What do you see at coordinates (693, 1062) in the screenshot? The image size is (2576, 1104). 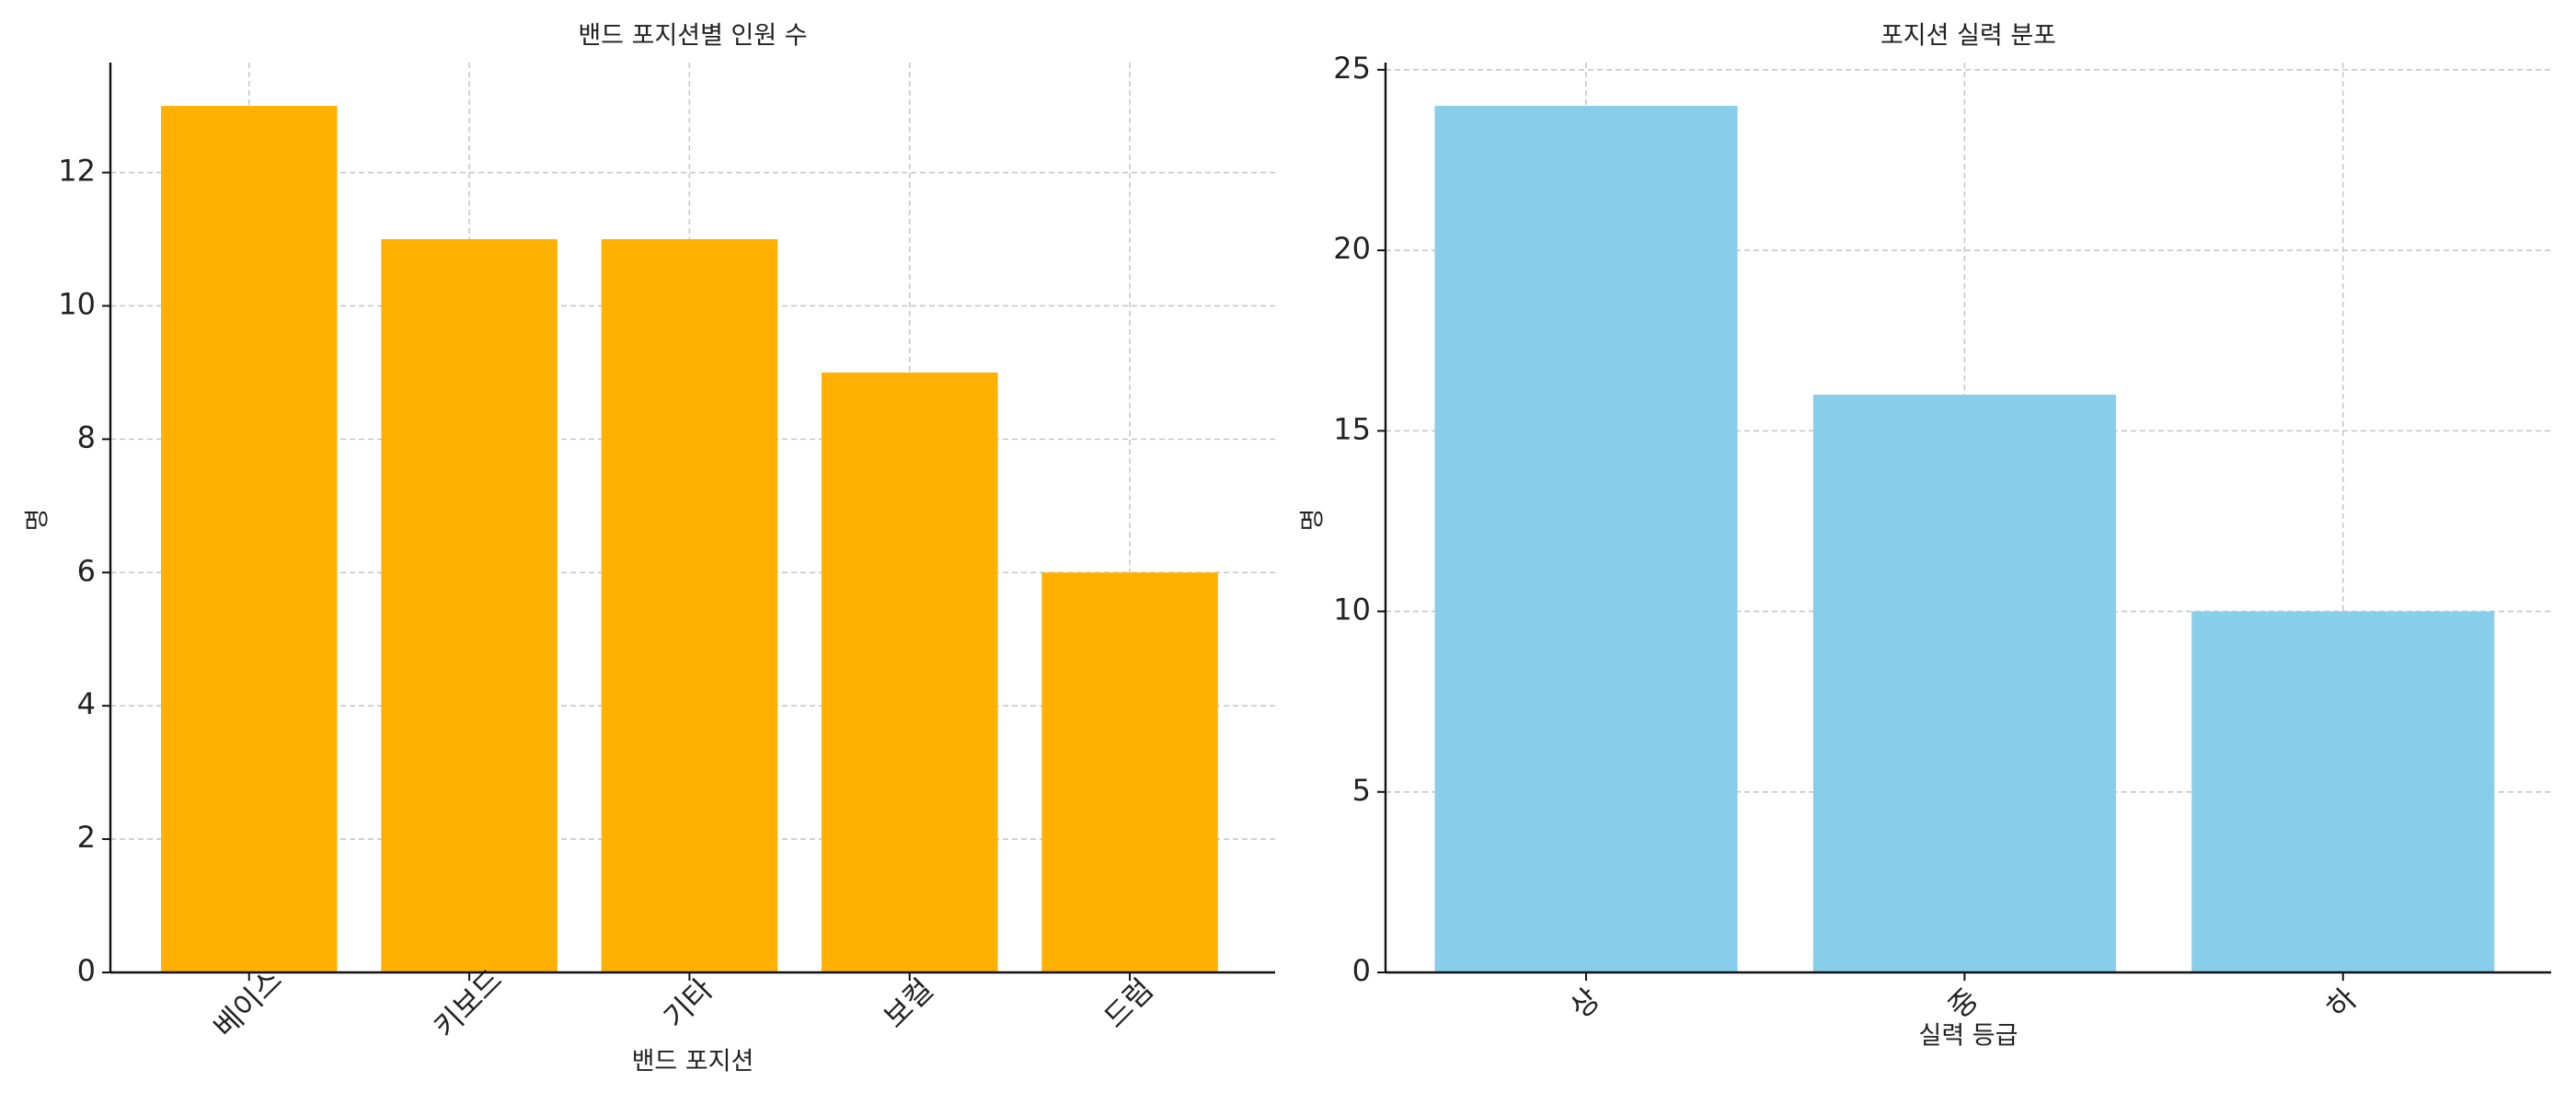 I see `x-axis-label: 밴드 포지션` at bounding box center [693, 1062].